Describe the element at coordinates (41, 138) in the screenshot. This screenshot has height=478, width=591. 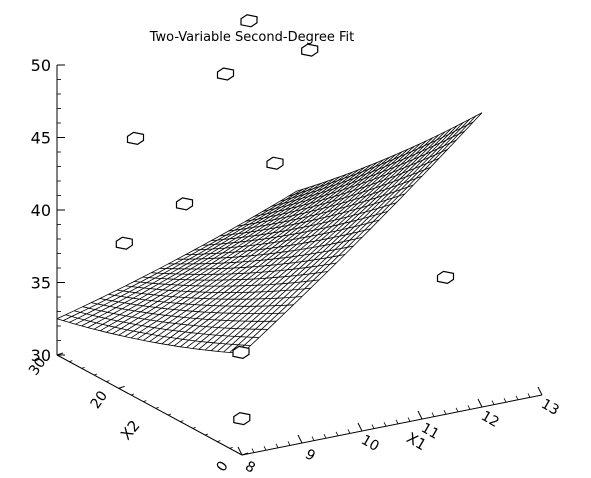
I see `z-tick-label: 45` at that location.